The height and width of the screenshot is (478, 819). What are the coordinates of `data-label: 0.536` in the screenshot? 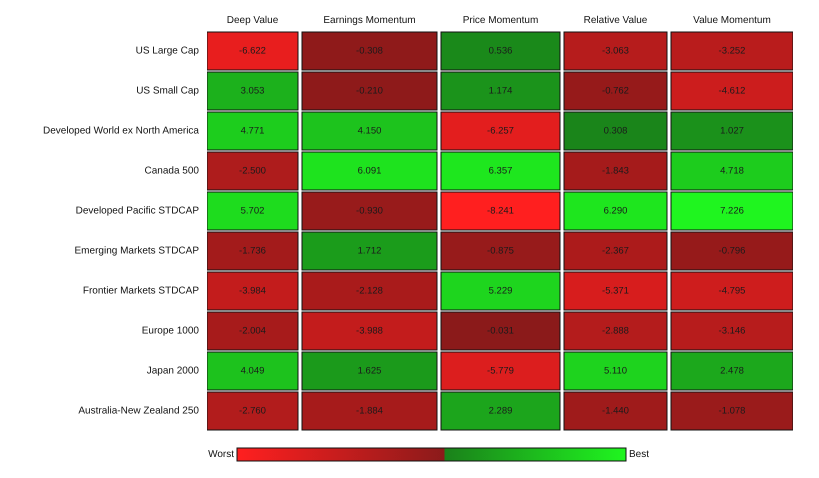 It's located at (500, 51).